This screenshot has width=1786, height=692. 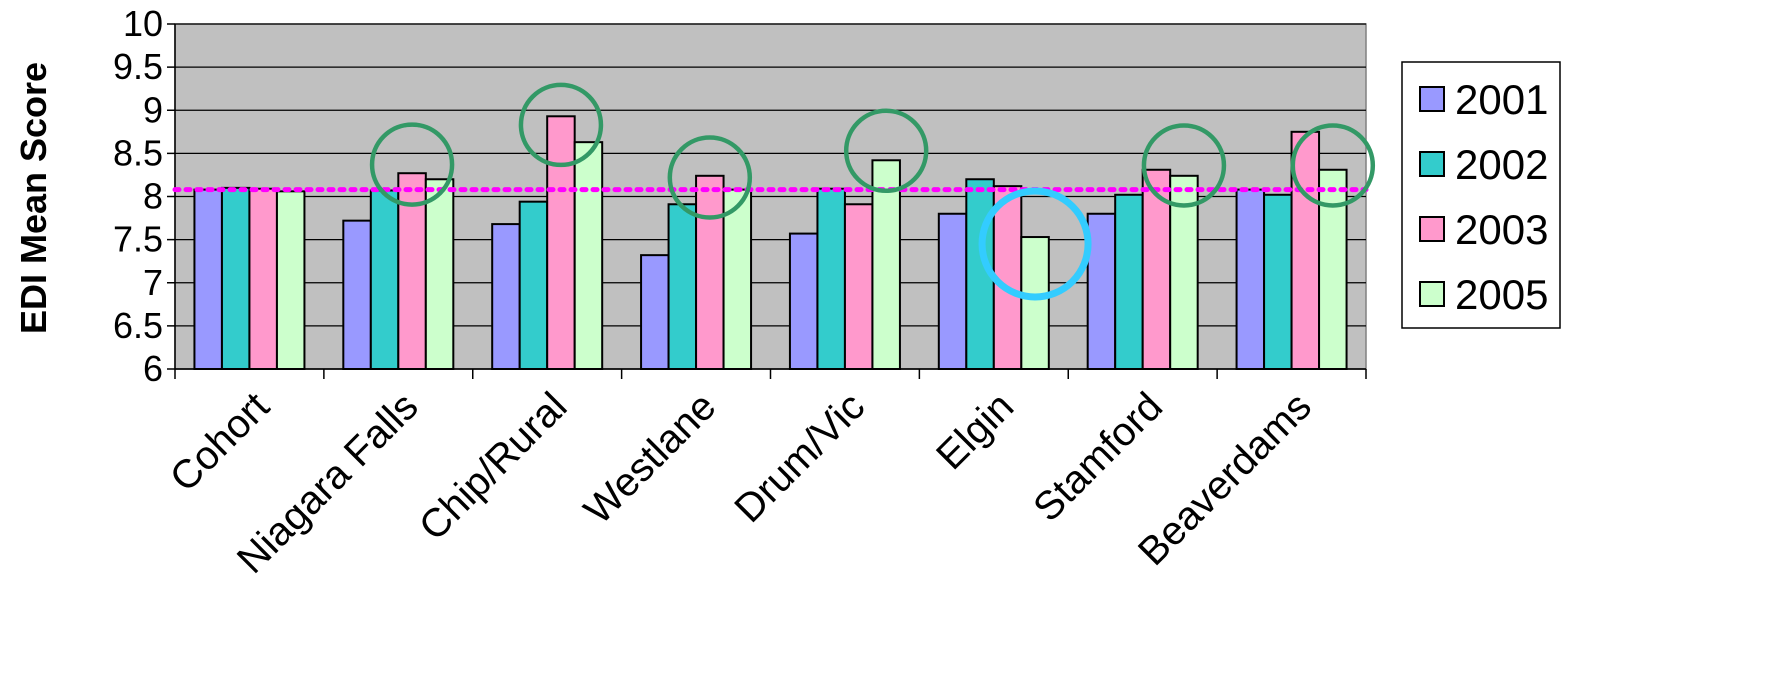 I want to click on legend-swatch-2002, so click(x=1432, y=164).